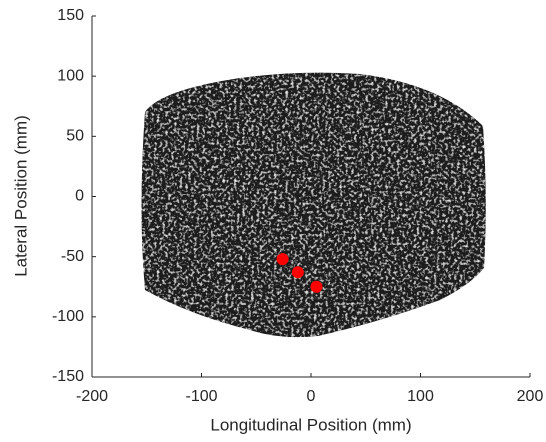  What do you see at coordinates (68, 316) in the screenshot?
I see `y-tick-label: -100` at bounding box center [68, 316].